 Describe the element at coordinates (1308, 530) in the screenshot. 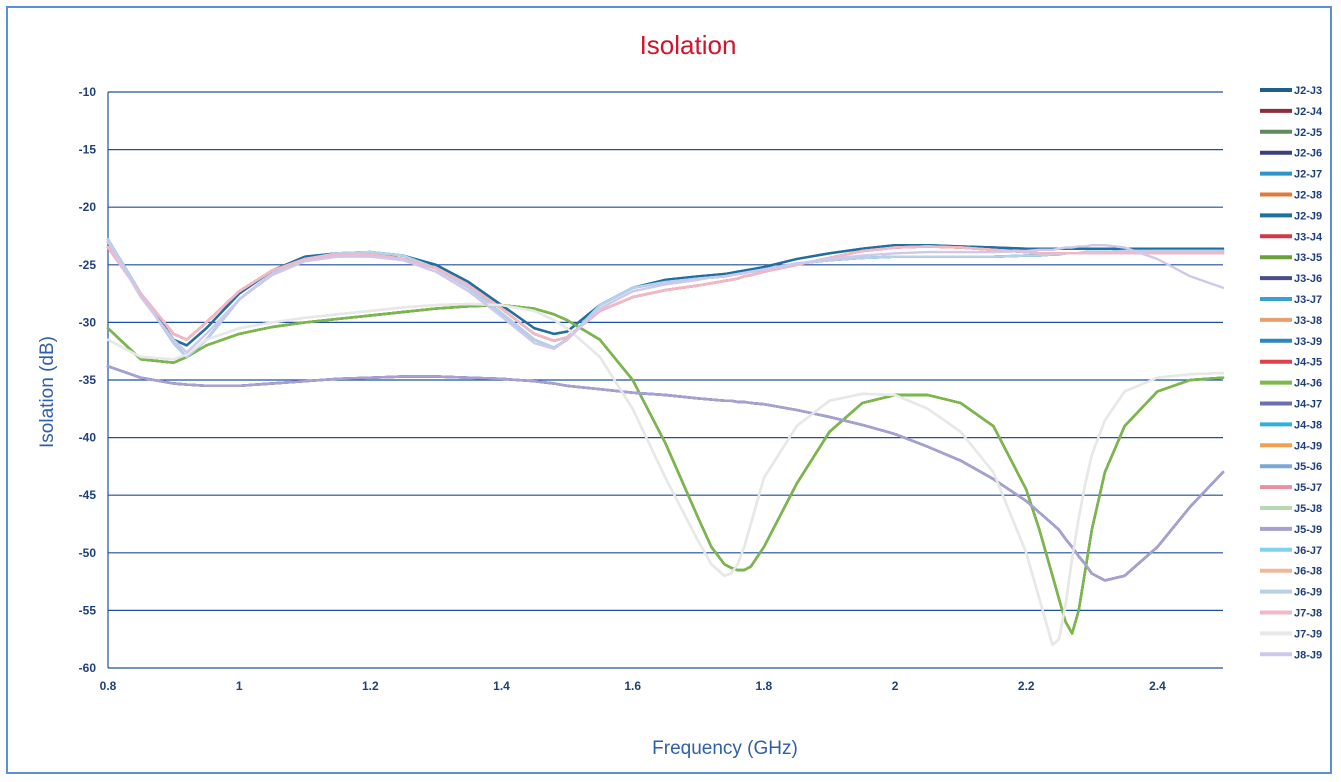

I see `legend-label: J5-J9` at that location.